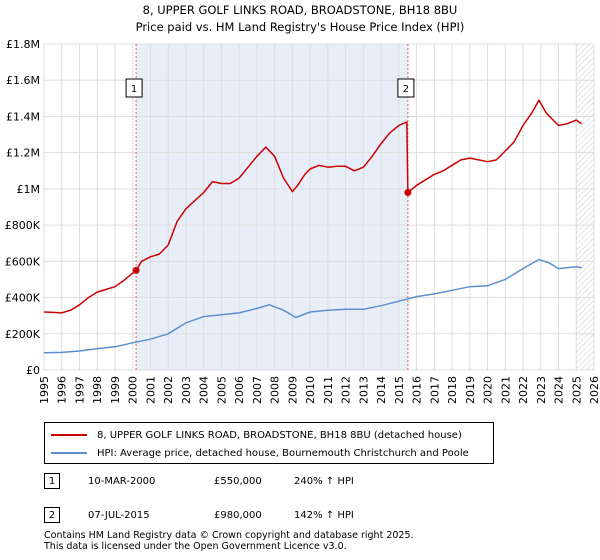 The height and width of the screenshot is (560, 600). What do you see at coordinates (559, 390) in the screenshot?
I see `x-tick-label: 2024` at bounding box center [559, 390].